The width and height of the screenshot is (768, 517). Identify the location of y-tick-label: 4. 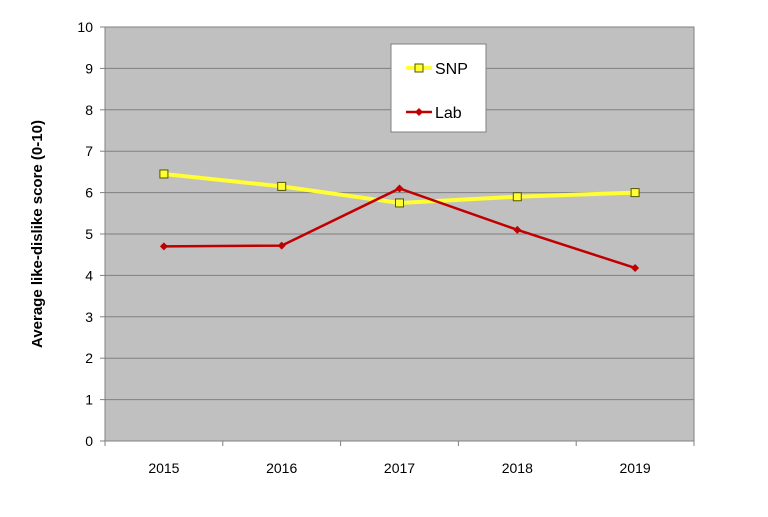
(89, 275).